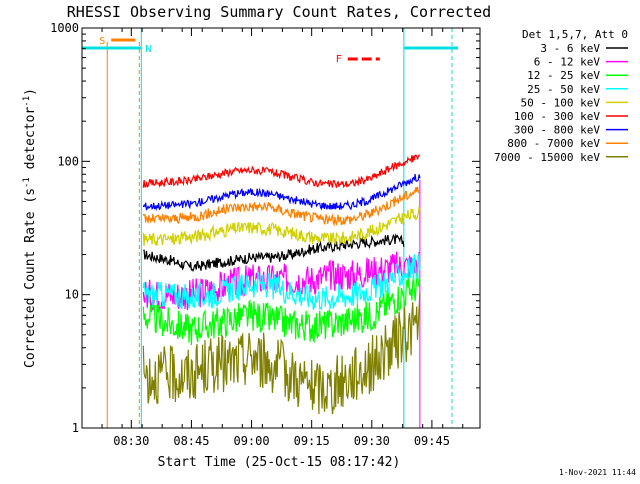  I want to click on legend-entry-label: 12 - 25 keV, so click(563, 75).